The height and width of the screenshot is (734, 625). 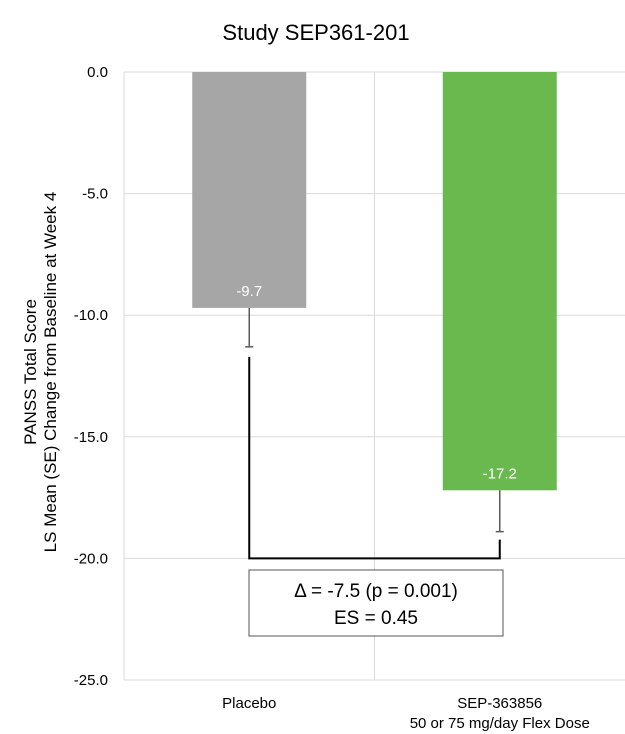 I want to click on data-labels: -9.7 -17.2, so click(x=376, y=382).